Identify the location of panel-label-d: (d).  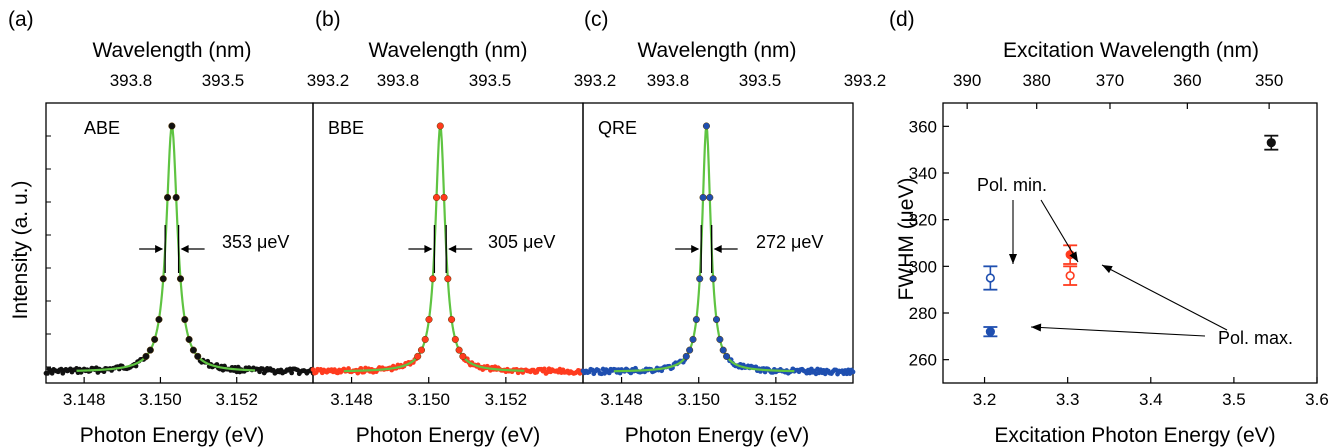
(902, 19).